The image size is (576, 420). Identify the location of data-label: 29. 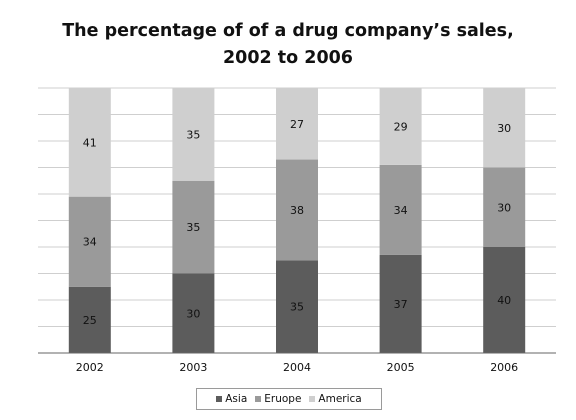
(401, 126).